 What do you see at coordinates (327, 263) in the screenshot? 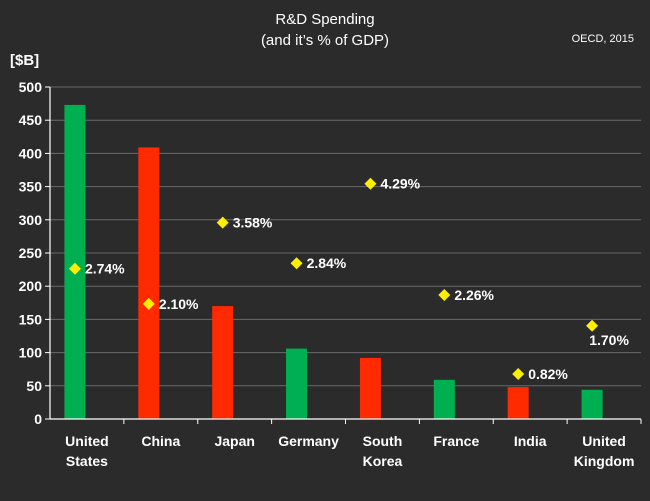
I see `gdp-label: 2.84%` at bounding box center [327, 263].